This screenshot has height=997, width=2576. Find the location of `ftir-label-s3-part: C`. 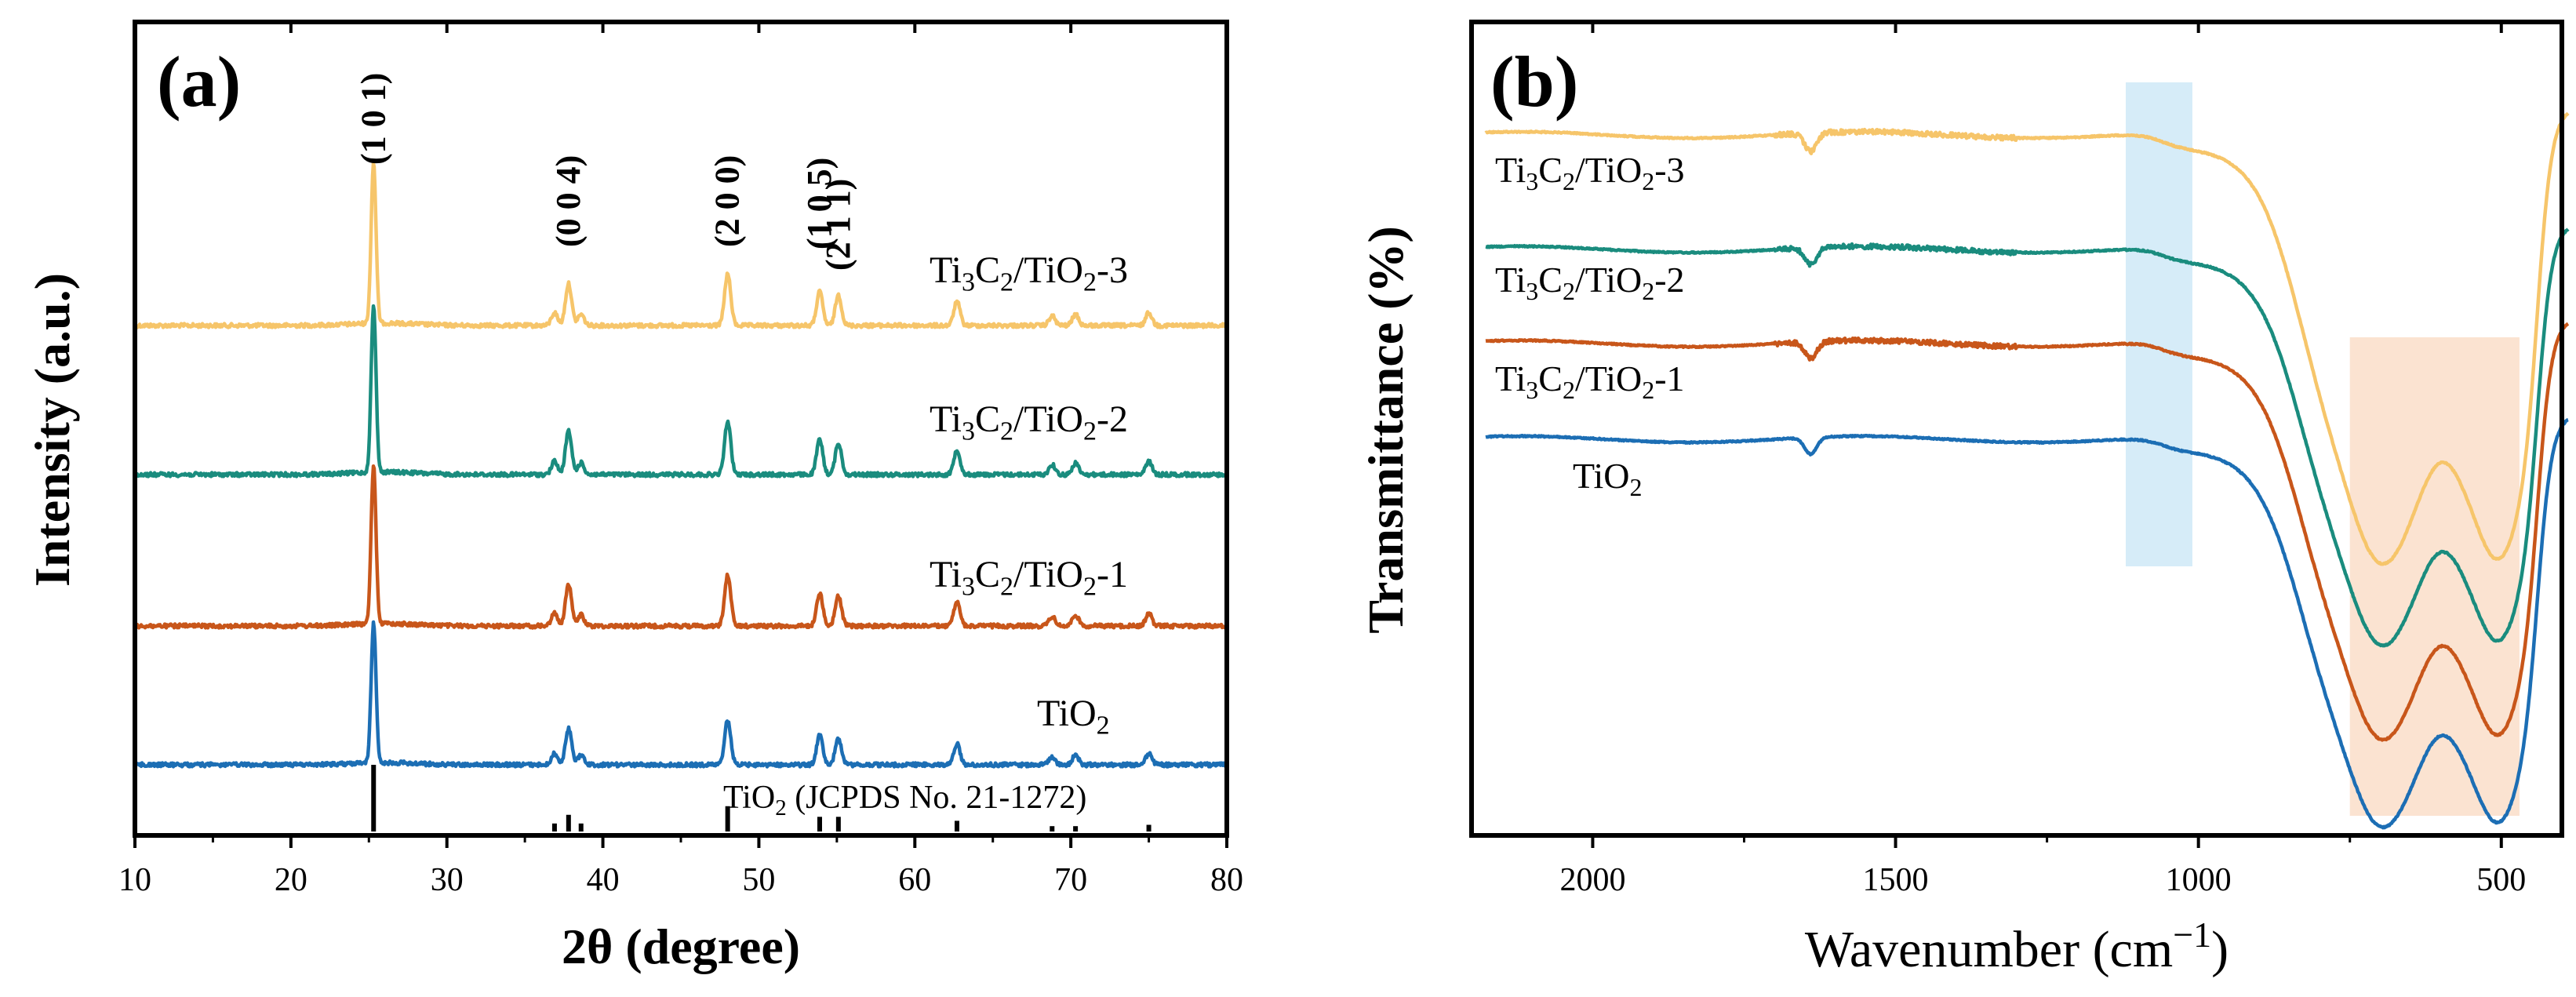

ftir-label-s3-part: C is located at coordinates (1550, 170).